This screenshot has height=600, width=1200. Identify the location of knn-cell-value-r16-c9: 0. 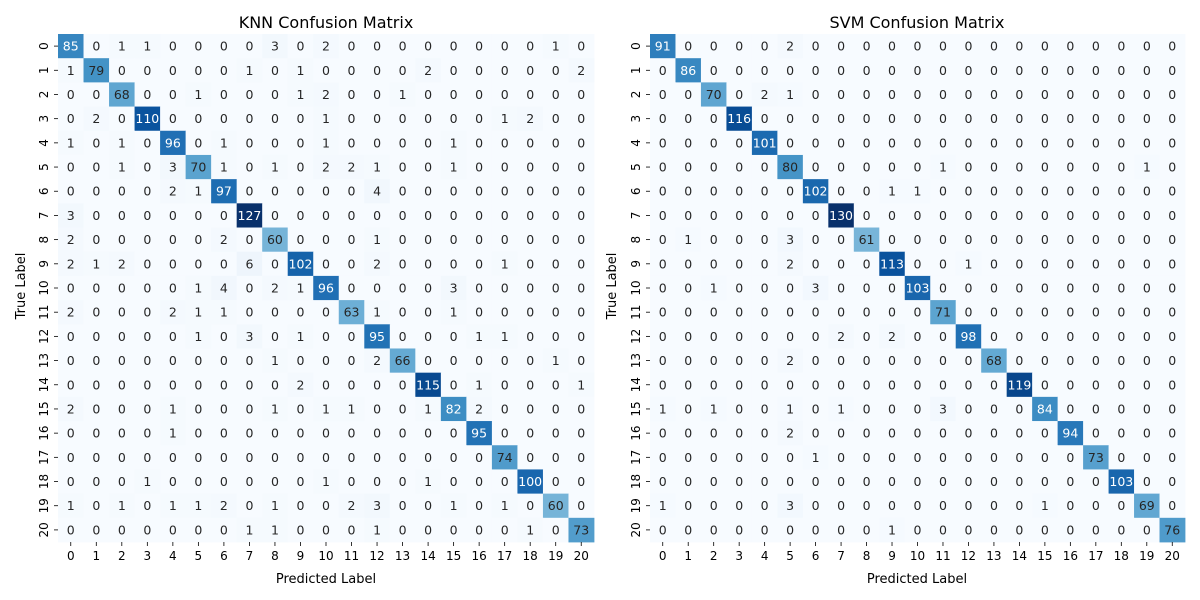
(301, 433).